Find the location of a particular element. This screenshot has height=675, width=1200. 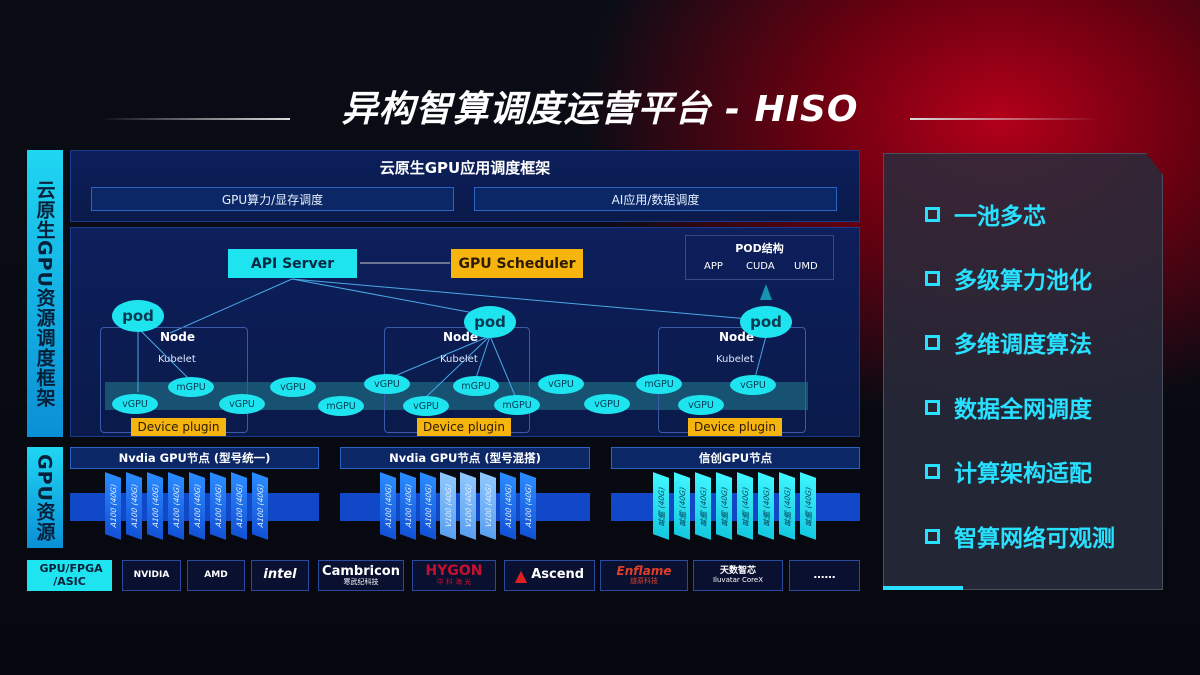

vendor-enflame-logo: Enflame 燧原科技 is located at coordinates (644, 575).